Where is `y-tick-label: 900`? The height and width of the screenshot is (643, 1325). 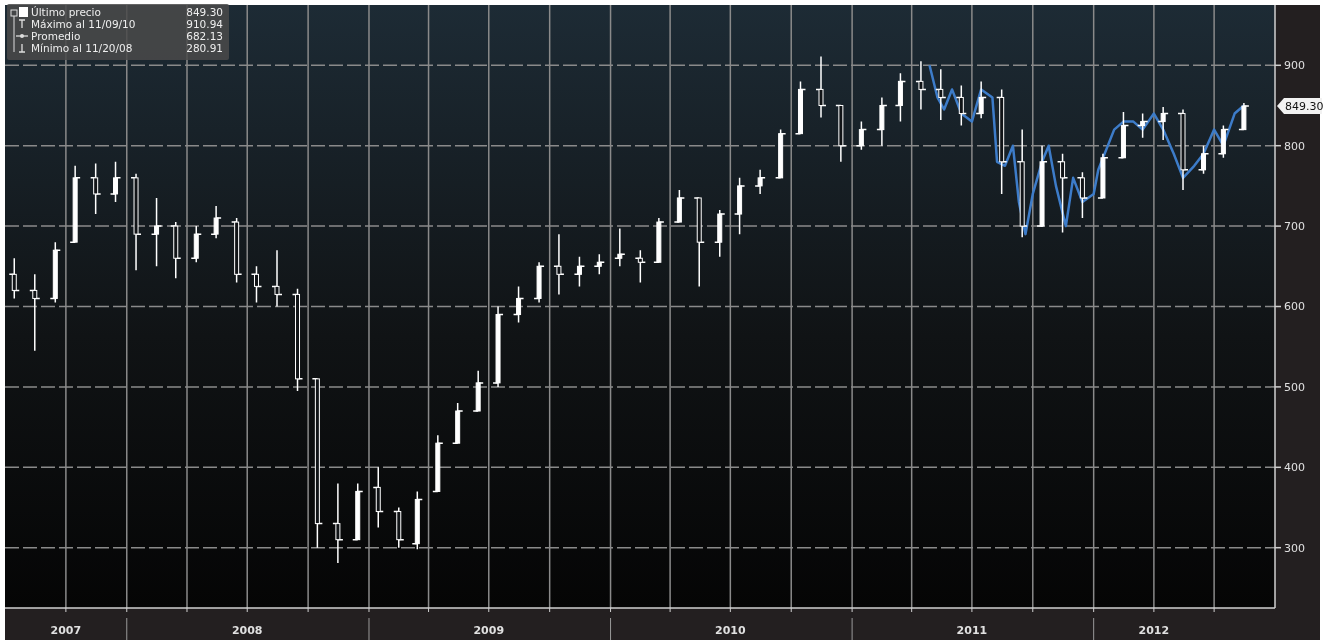
y-tick-label: 900 is located at coordinates (1294, 66).